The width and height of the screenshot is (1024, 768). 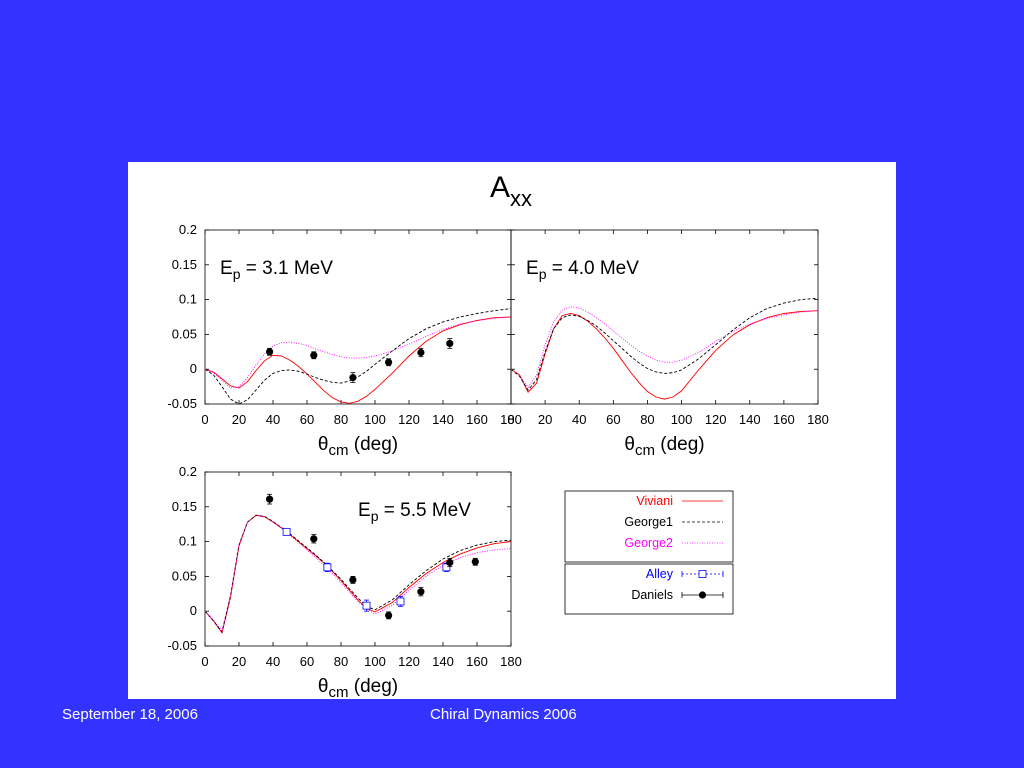 What do you see at coordinates (660, 574) in the screenshot?
I see `svg-text: Alley` at bounding box center [660, 574].